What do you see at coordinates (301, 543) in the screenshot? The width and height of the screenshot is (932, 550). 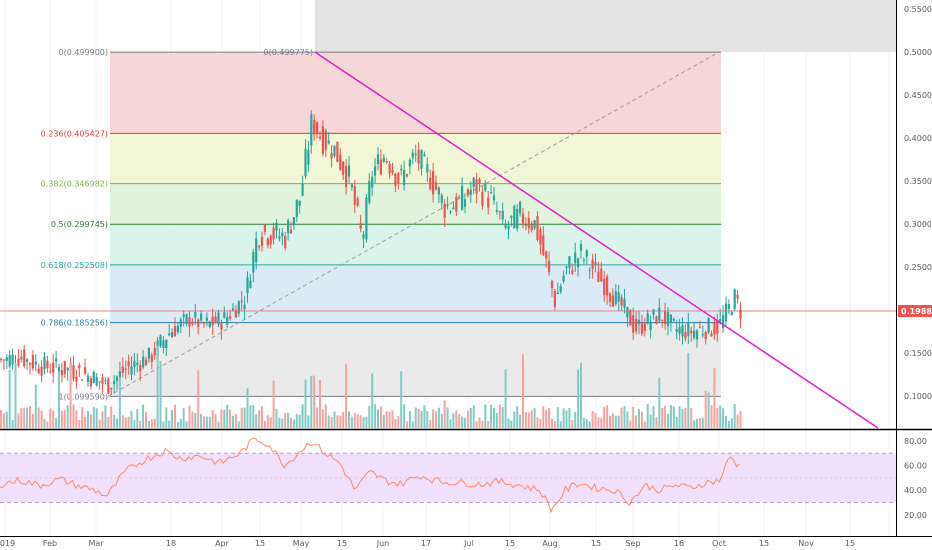 I see `x-tick-6: May` at bounding box center [301, 543].